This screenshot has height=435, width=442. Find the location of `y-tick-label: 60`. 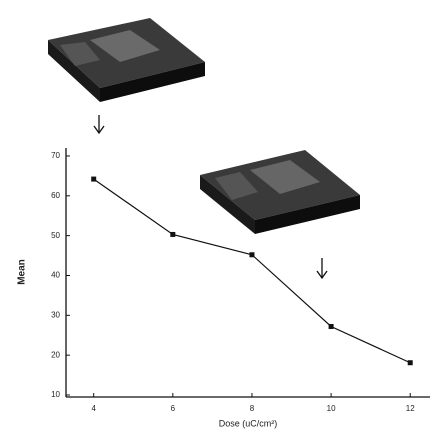

y-tick-label: 60 is located at coordinates (55, 195).